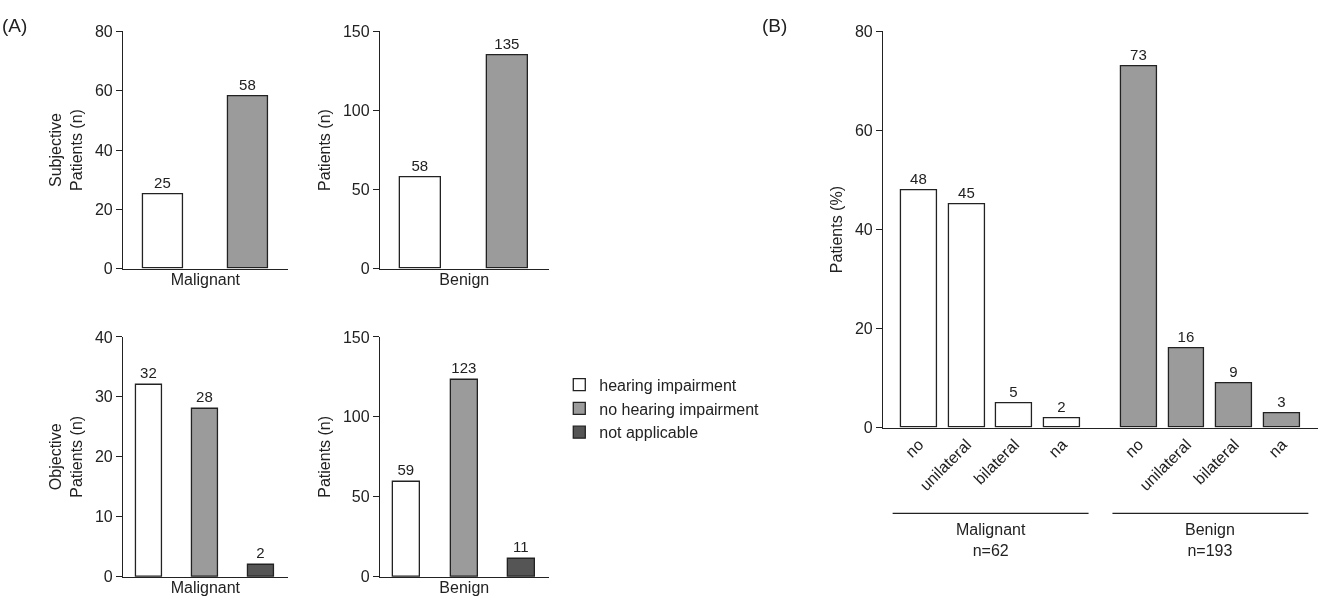  What do you see at coordinates (679, 409) in the screenshot?
I see `legend-label: no hearing impairment` at bounding box center [679, 409].